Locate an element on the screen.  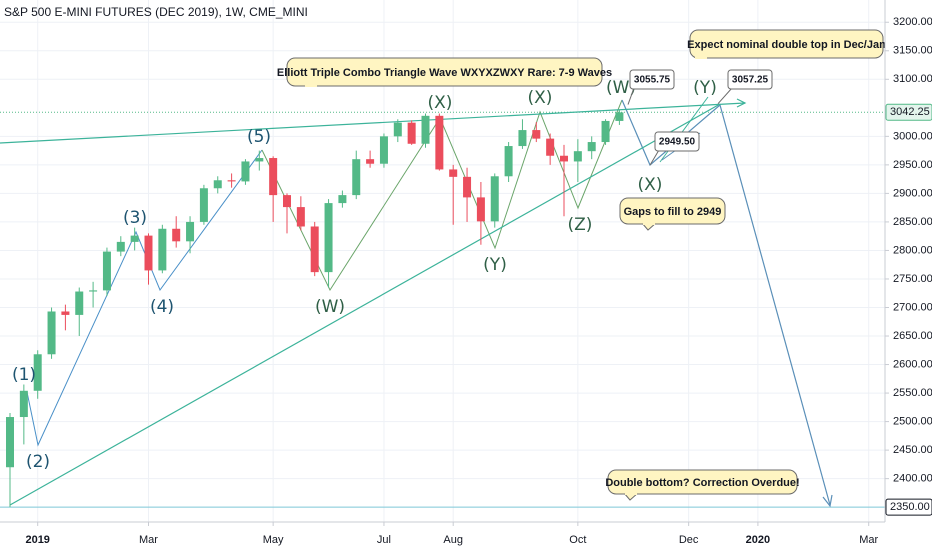
price-axis-bg is located at coordinates (908, 275).